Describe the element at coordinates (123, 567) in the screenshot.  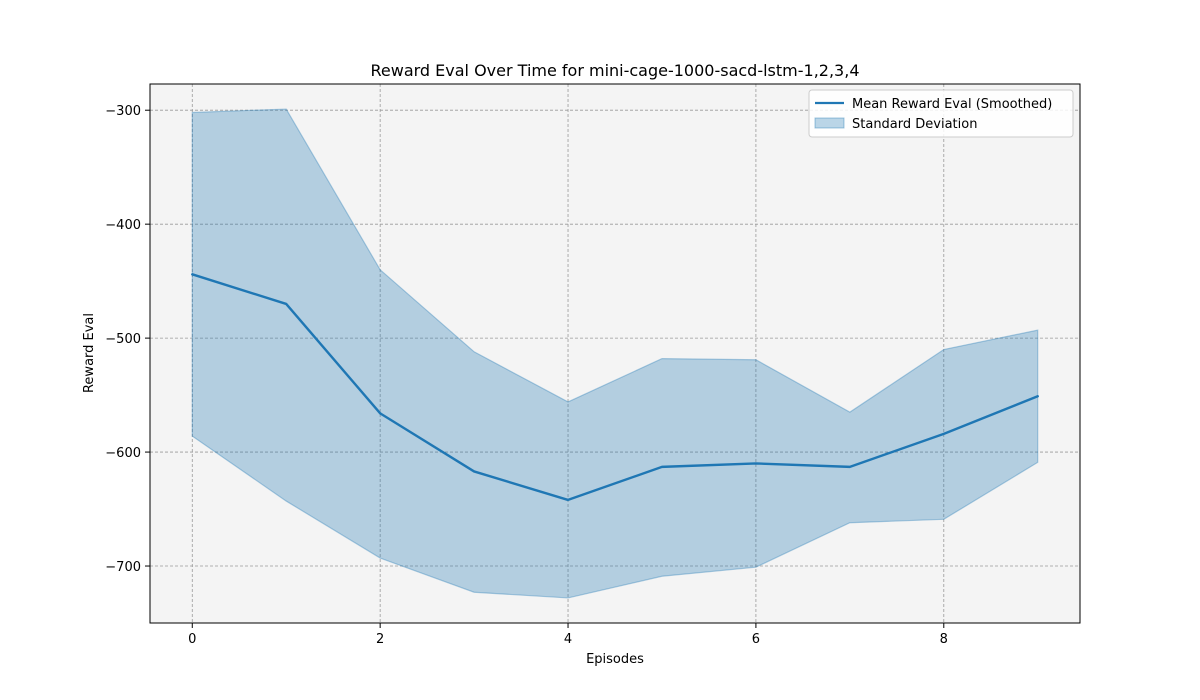
I see `y-tick-label: −700` at that location.